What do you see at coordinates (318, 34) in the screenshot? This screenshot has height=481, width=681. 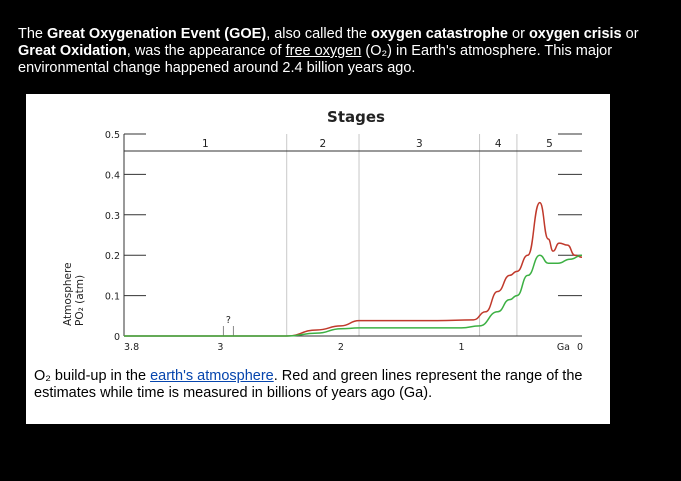 I see `intro-text: , also called the` at bounding box center [318, 34].